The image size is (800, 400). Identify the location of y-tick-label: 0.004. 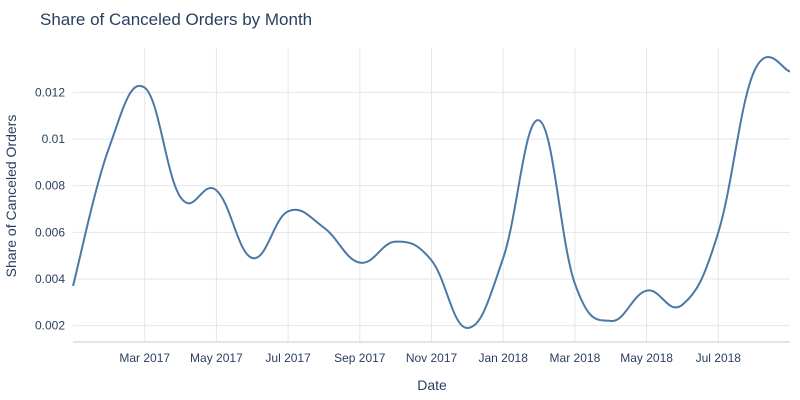
(50, 279).